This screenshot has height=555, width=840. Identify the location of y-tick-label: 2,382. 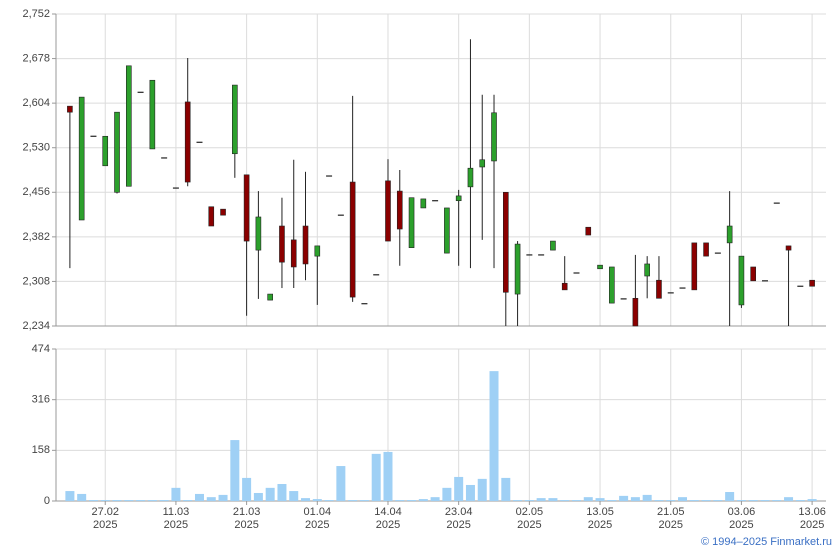
(36, 237).